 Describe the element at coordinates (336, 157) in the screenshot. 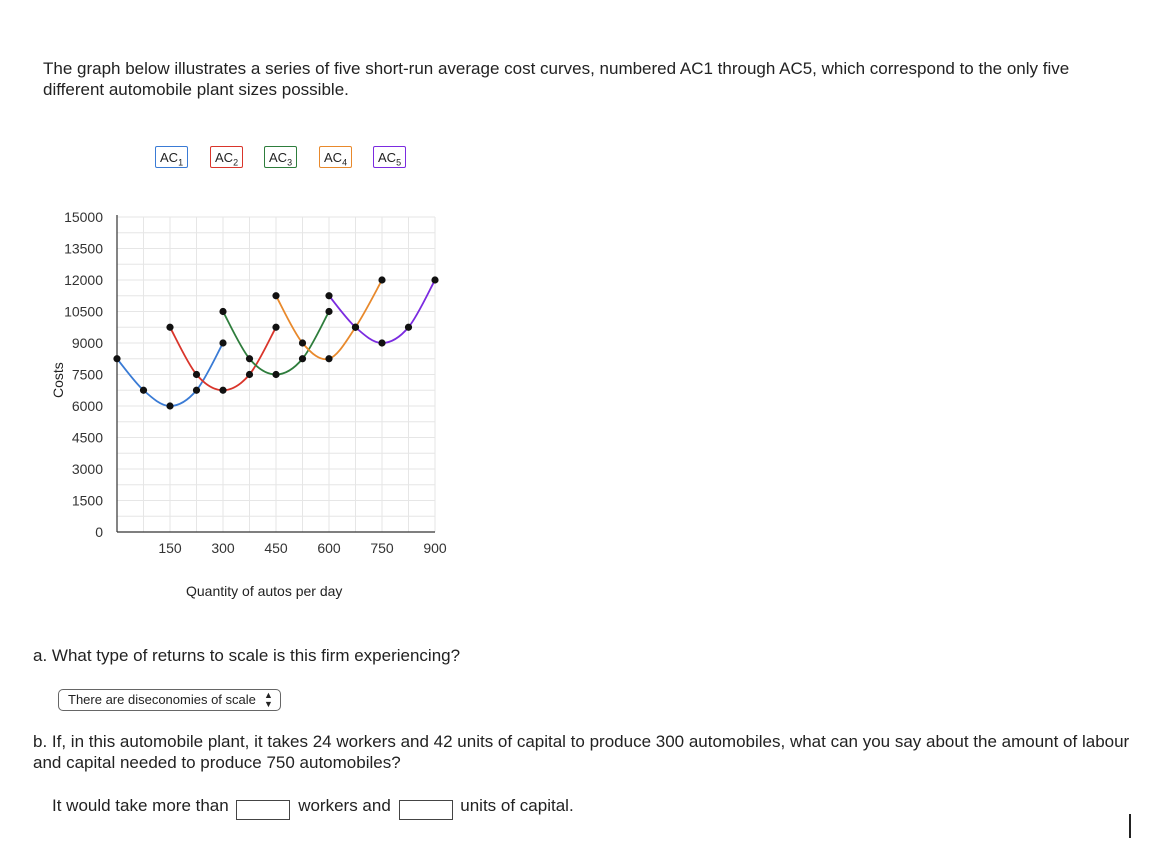

I see `legend-ac4: AC4` at that location.